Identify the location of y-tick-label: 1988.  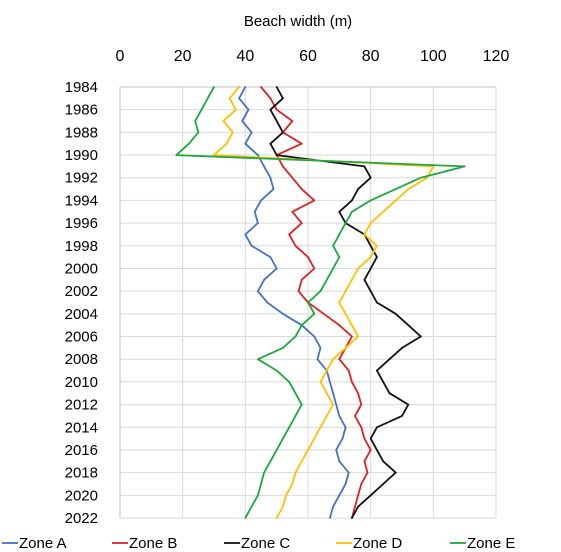
(81, 132).